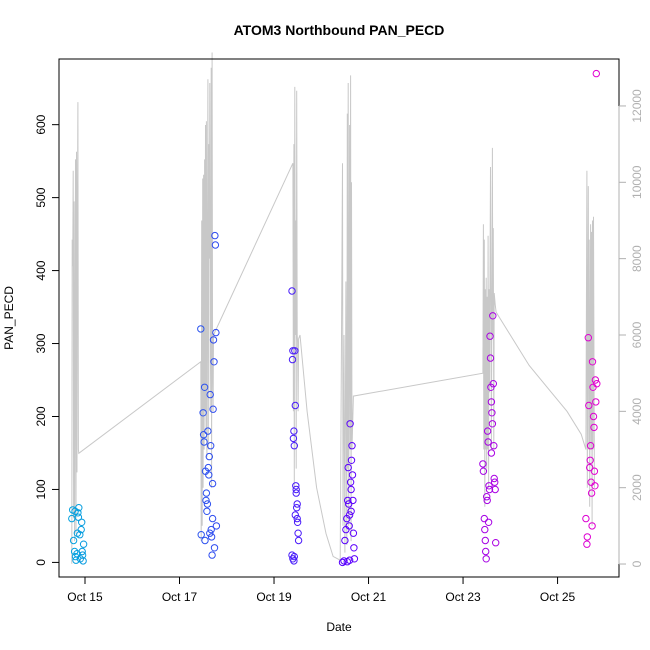  I want to click on x-axis: Oct 15 Oct 17 Oct 19 Oct 21 Oct 23 Oct 25, so click(321, 590).